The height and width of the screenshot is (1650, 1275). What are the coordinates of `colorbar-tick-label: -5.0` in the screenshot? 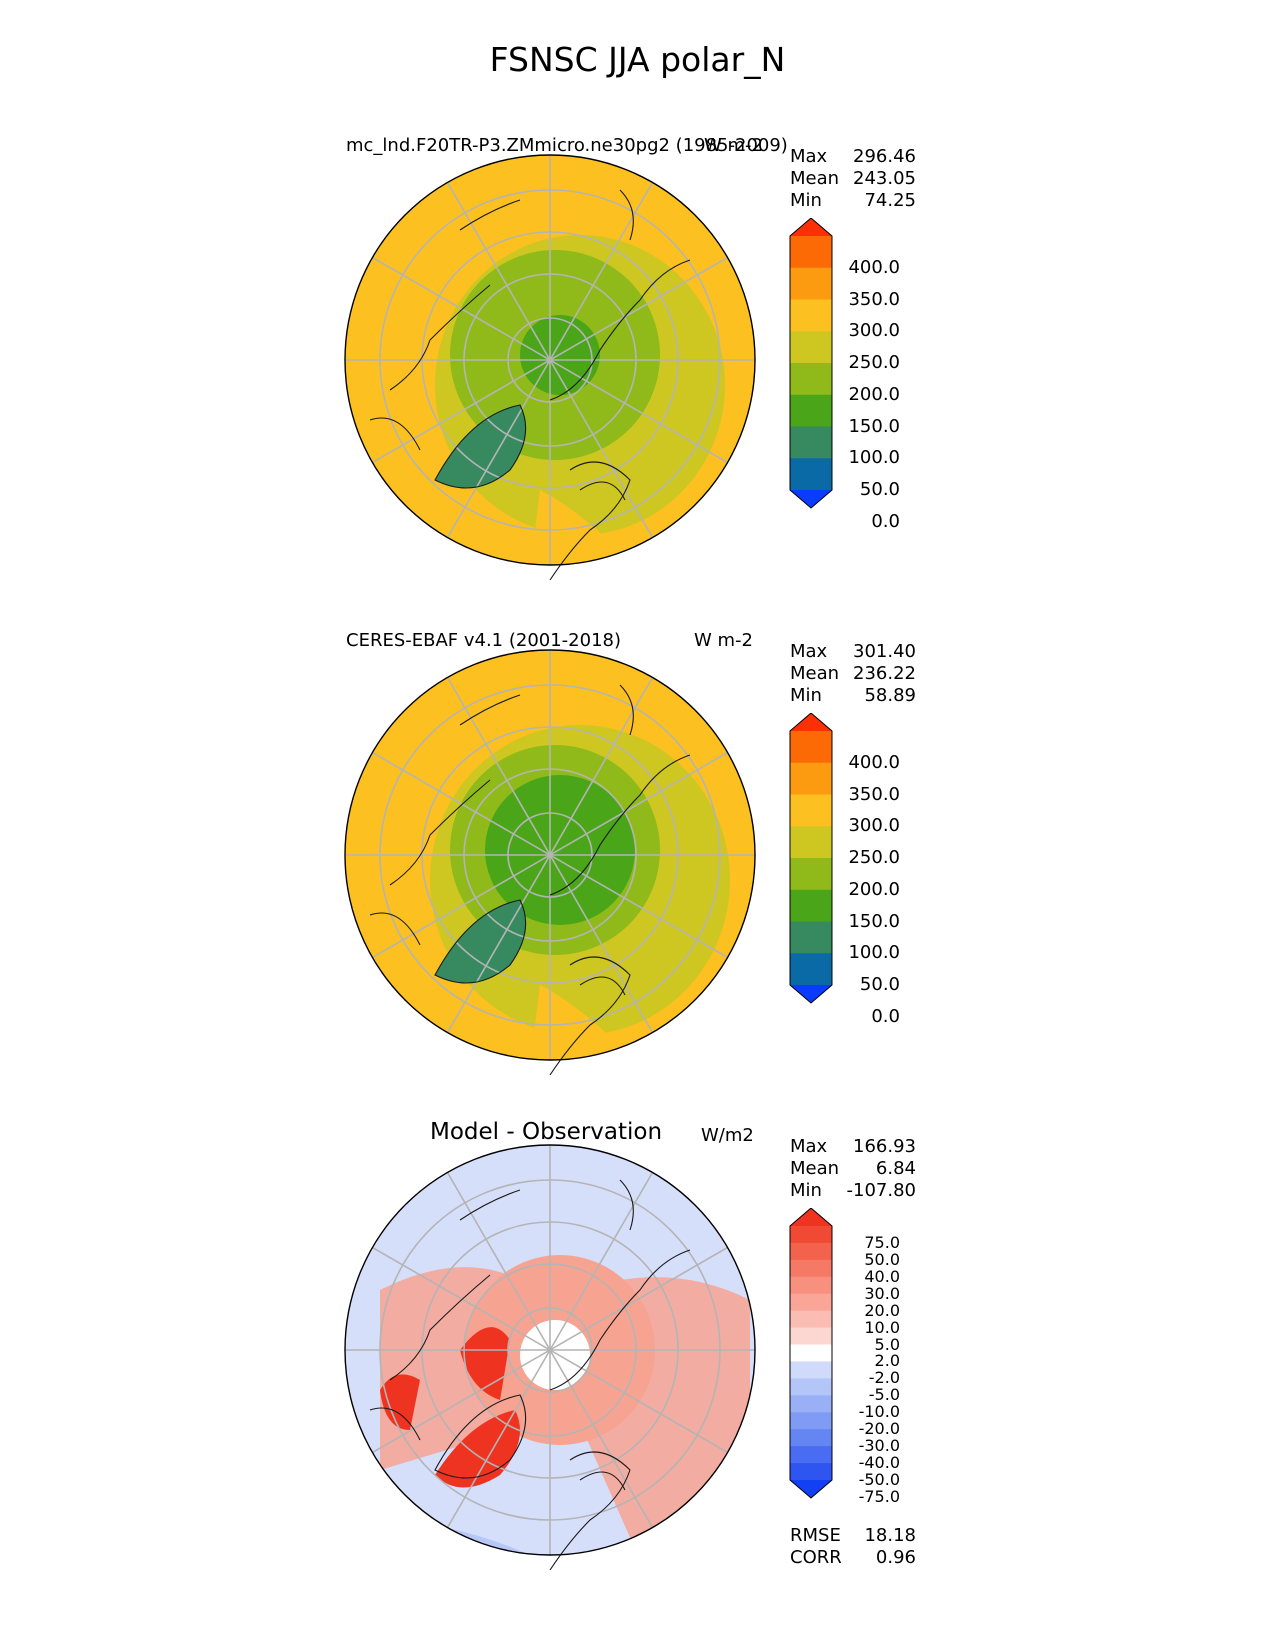 It's located at (884, 1395).